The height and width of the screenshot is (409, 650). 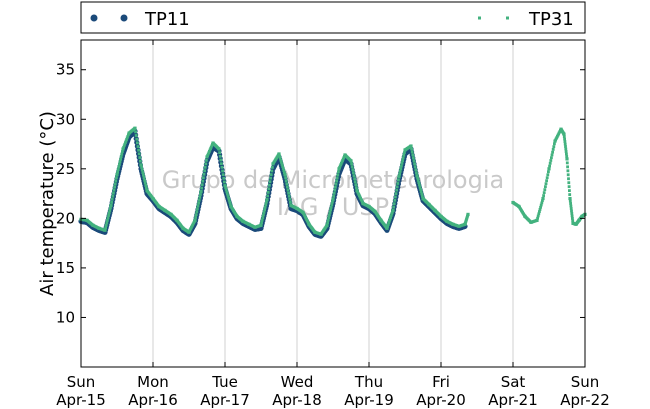 I want to click on y-tick-label: 30, so click(x=65, y=119).